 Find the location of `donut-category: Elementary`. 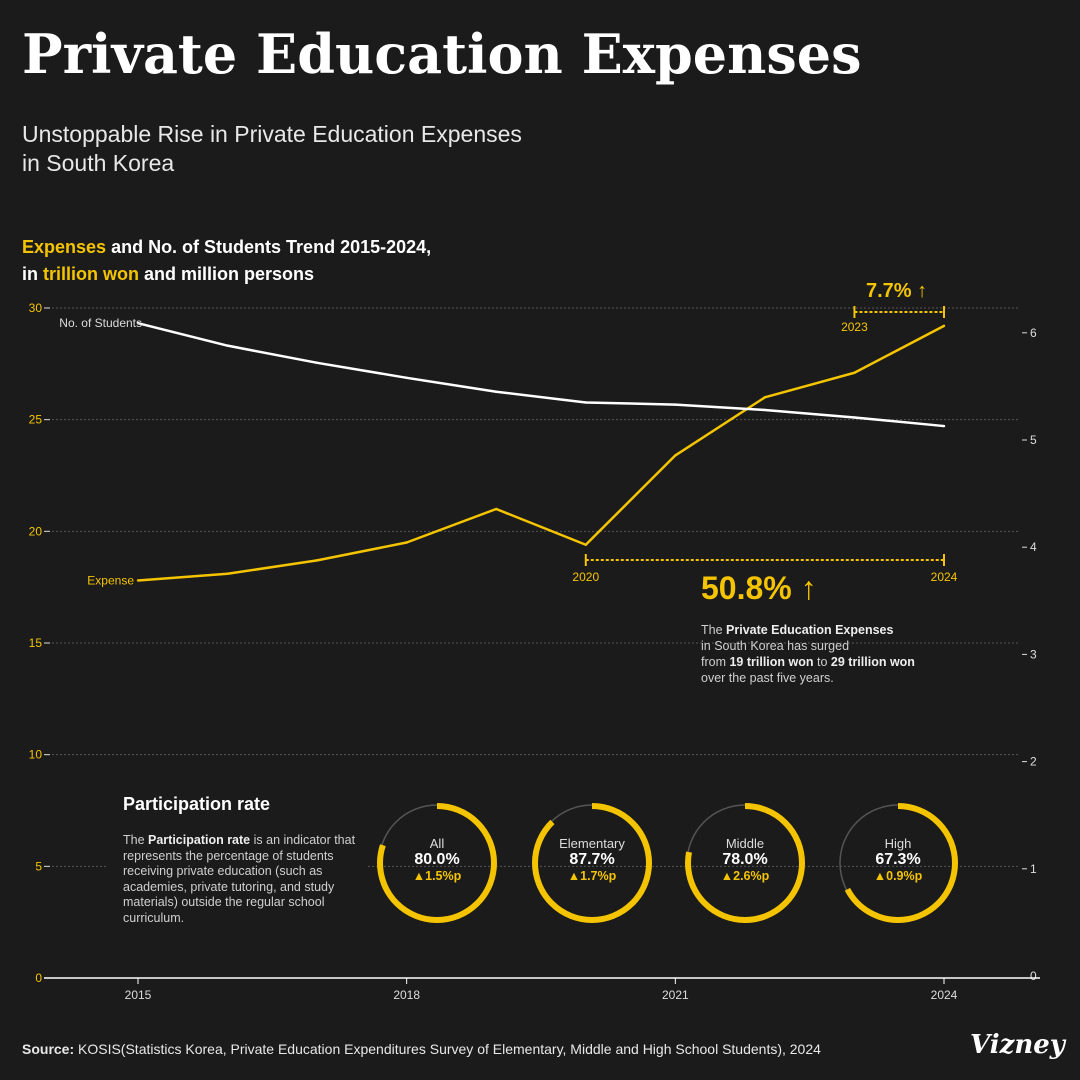

donut-category: Elementary is located at coordinates (592, 843).